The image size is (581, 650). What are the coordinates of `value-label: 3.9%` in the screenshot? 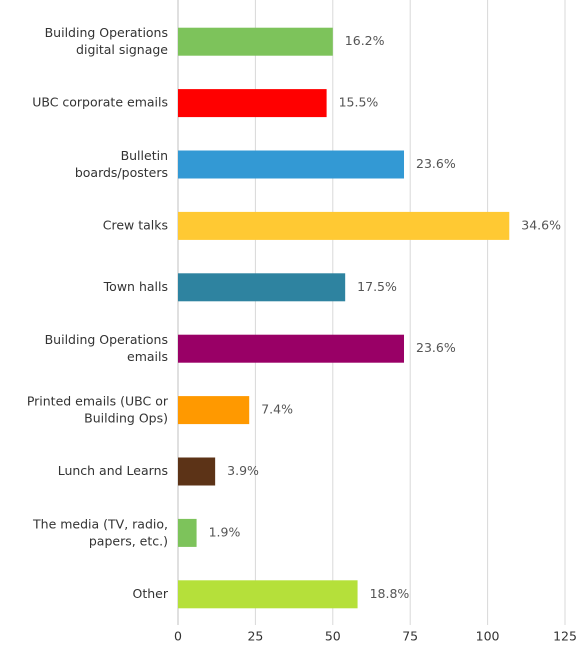 It's located at (243, 470).